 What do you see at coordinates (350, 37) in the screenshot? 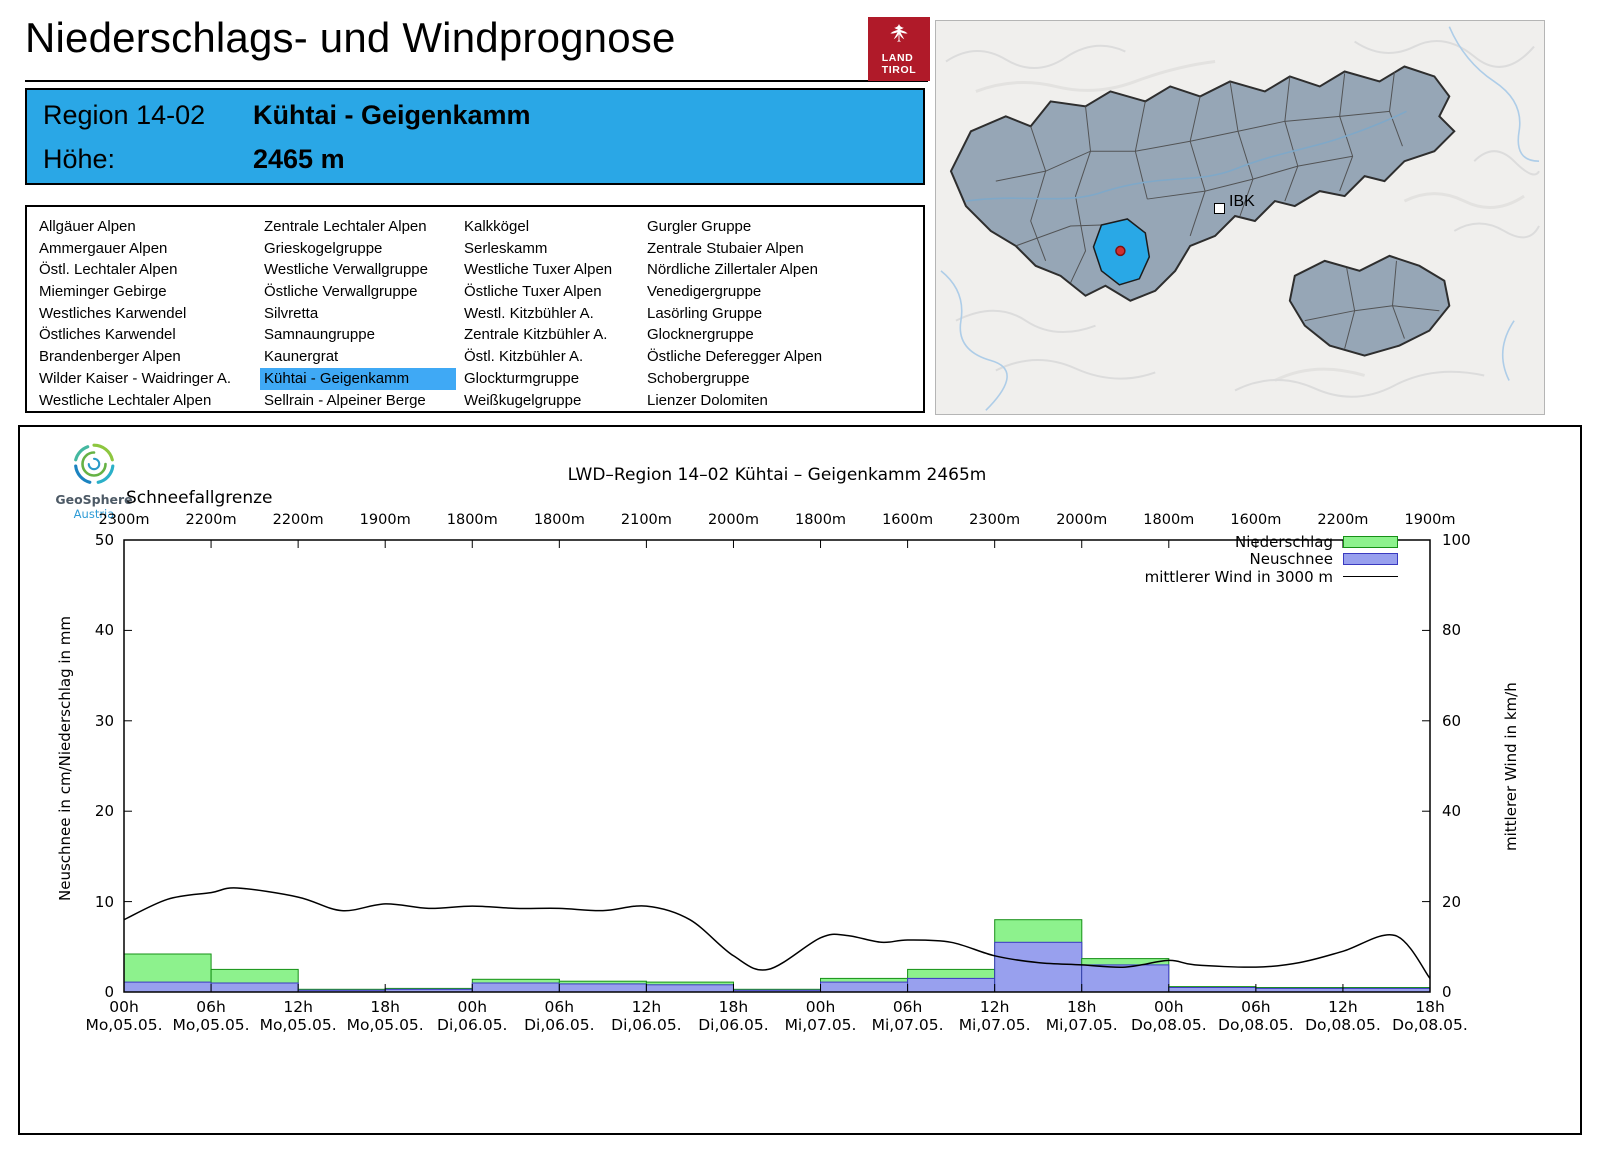
I see `page-title: Niederschlags- und Windprognose` at bounding box center [350, 37].